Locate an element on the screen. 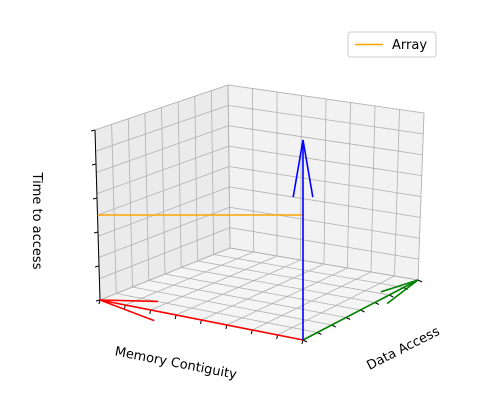 The height and width of the screenshot is (405, 492). legend-box is located at coordinates (392, 44).